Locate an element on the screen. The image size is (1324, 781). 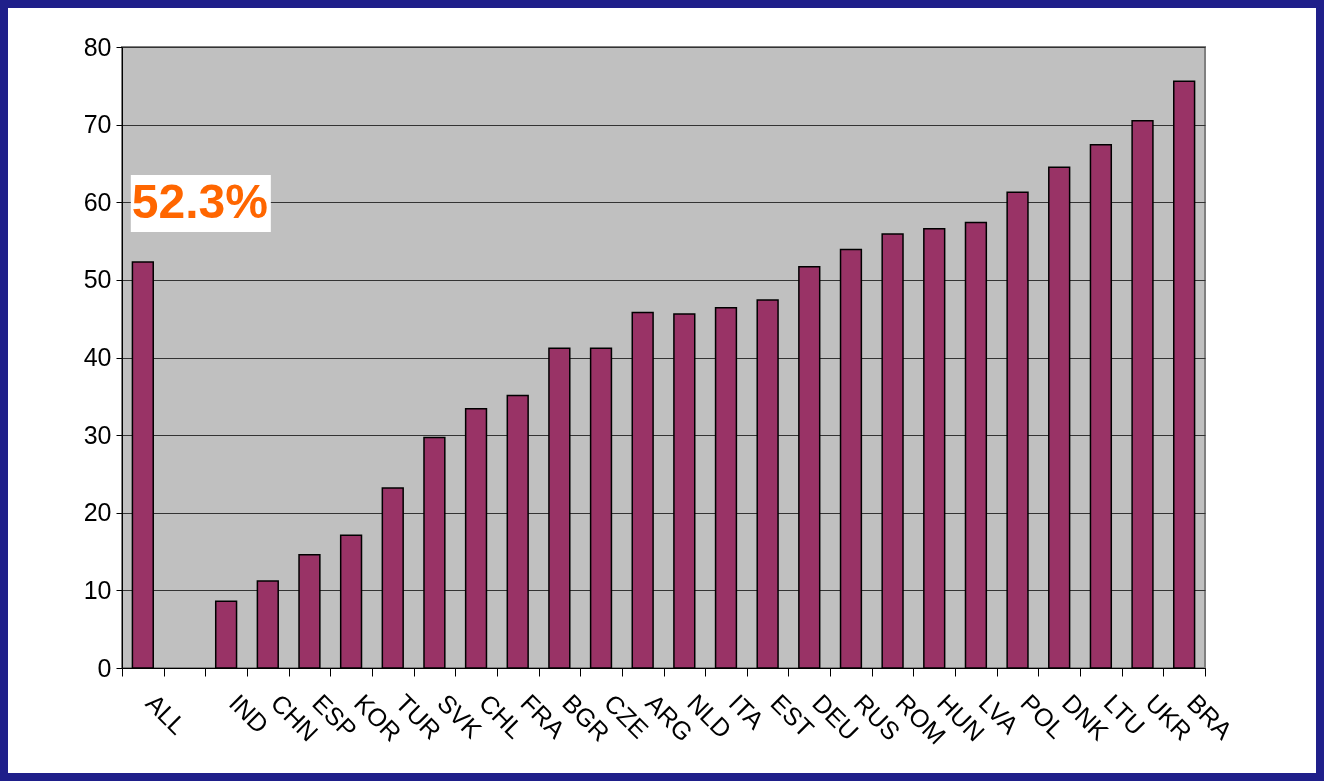
y-tick-label: 80 is located at coordinates (97, 46).